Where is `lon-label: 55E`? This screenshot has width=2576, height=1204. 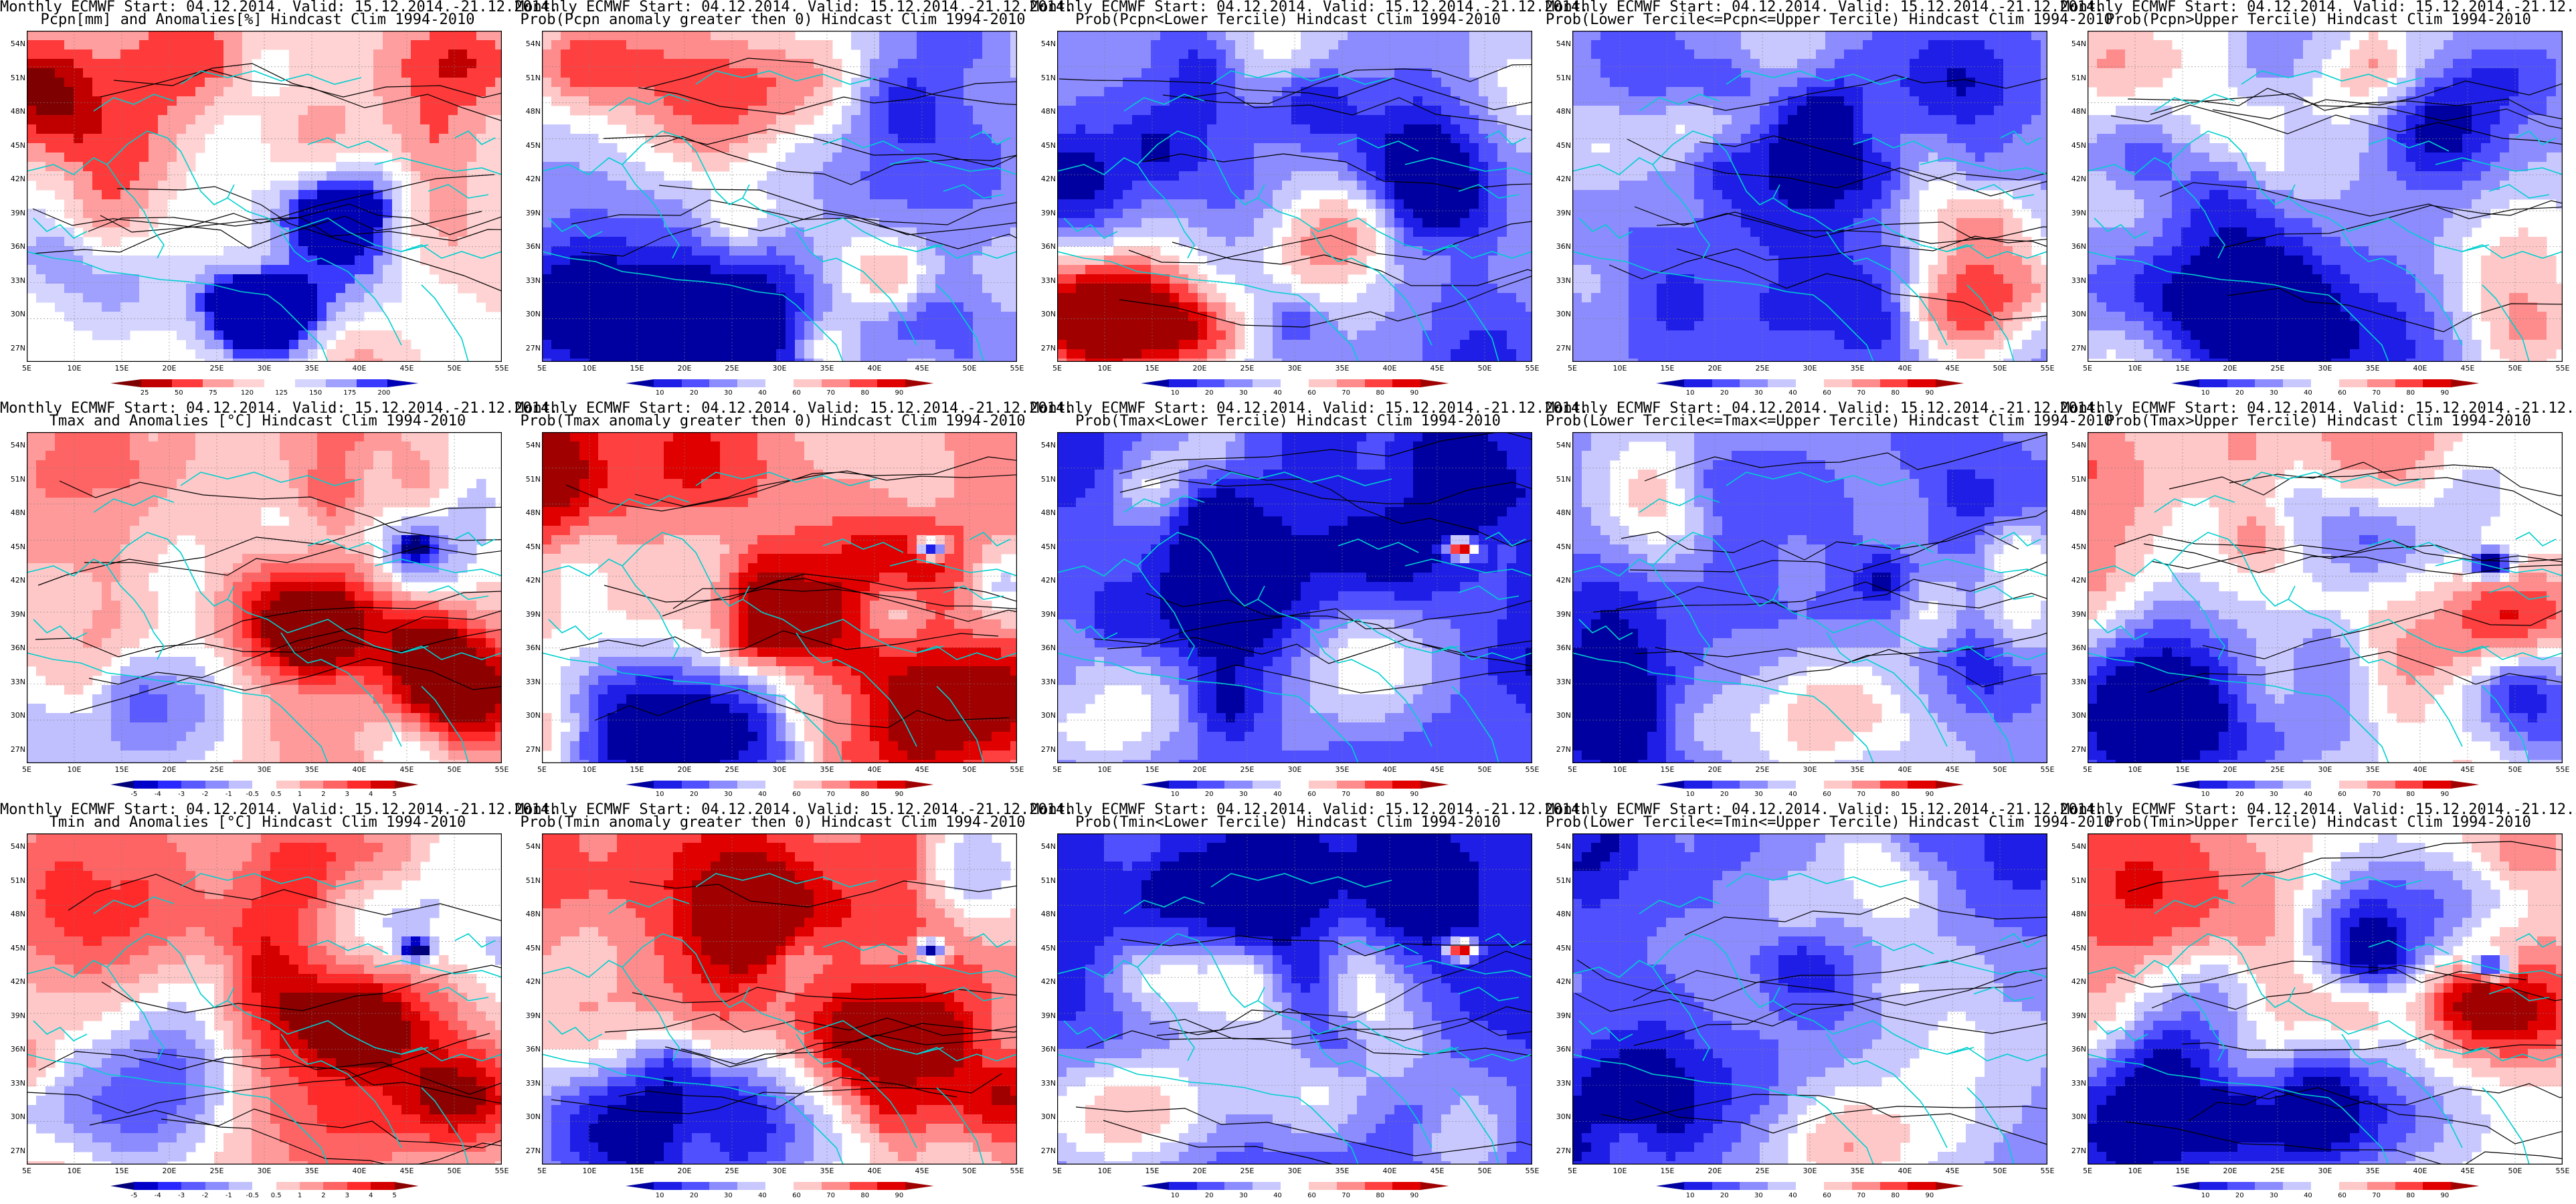 lon-label: 55E is located at coordinates (2048, 368).